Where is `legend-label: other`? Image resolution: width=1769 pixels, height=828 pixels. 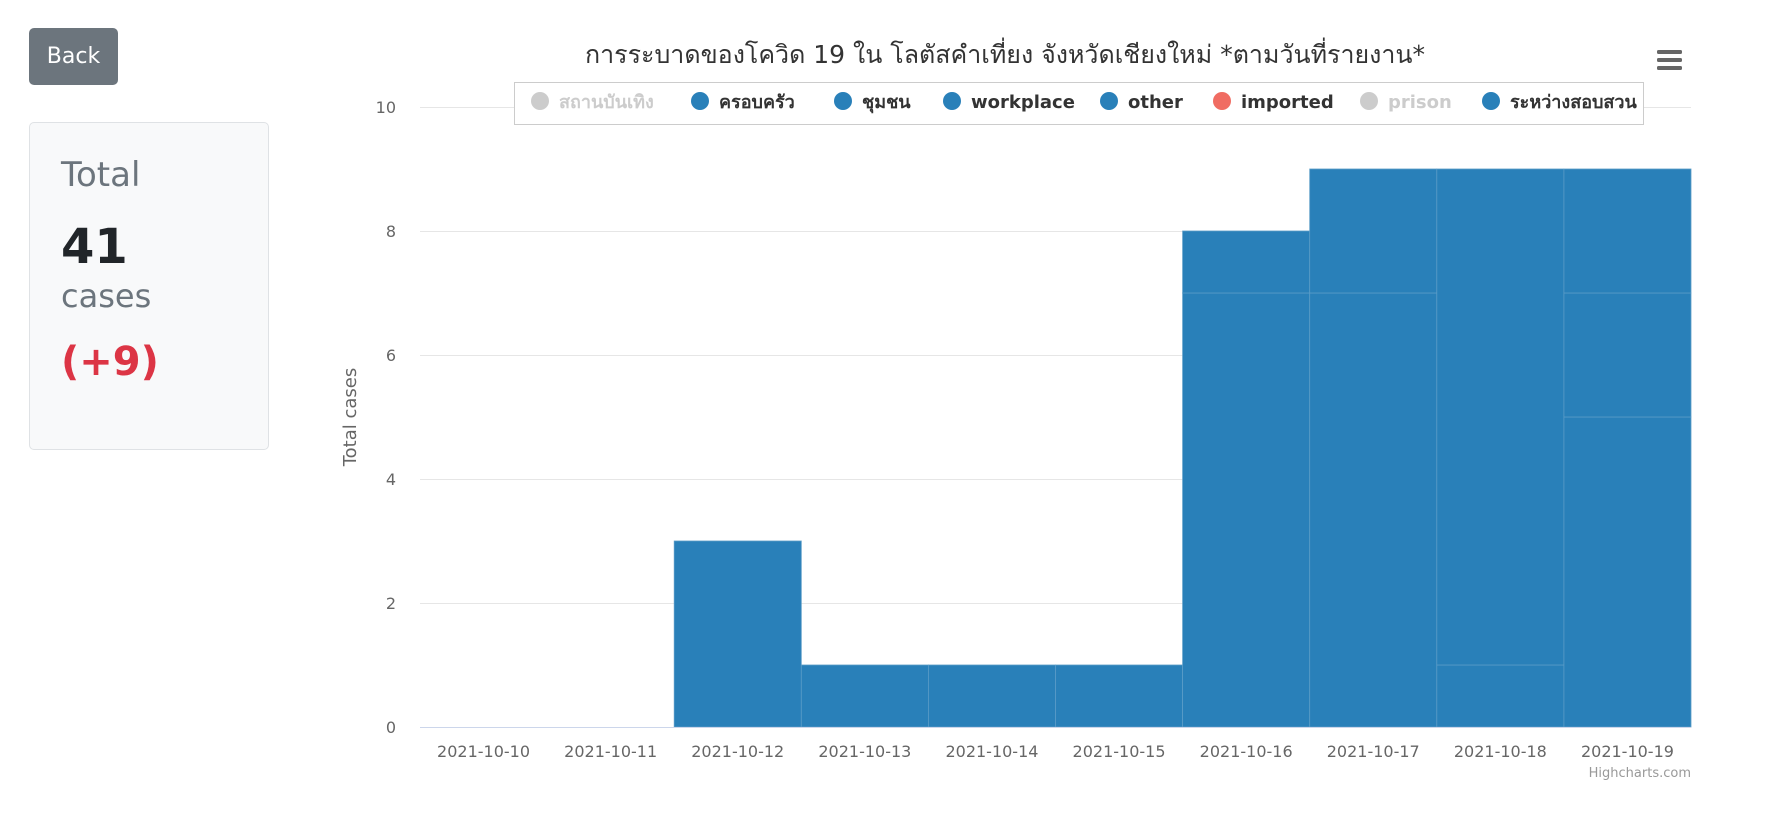 legend-label: other is located at coordinates (1155, 102).